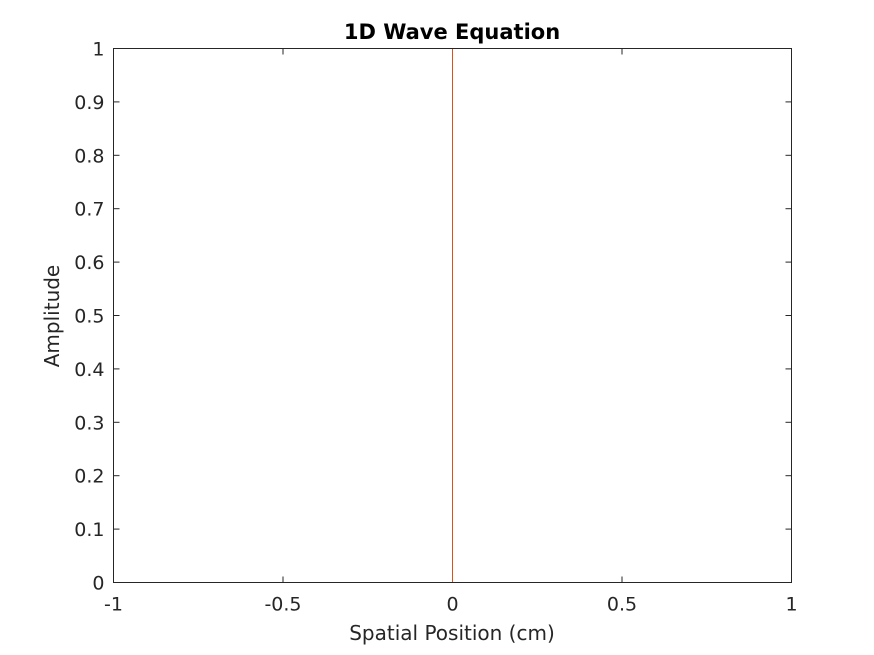 The width and height of the screenshot is (874, 655). I want to click on x-axis-label: Spatial Position (cm), so click(452, 633).